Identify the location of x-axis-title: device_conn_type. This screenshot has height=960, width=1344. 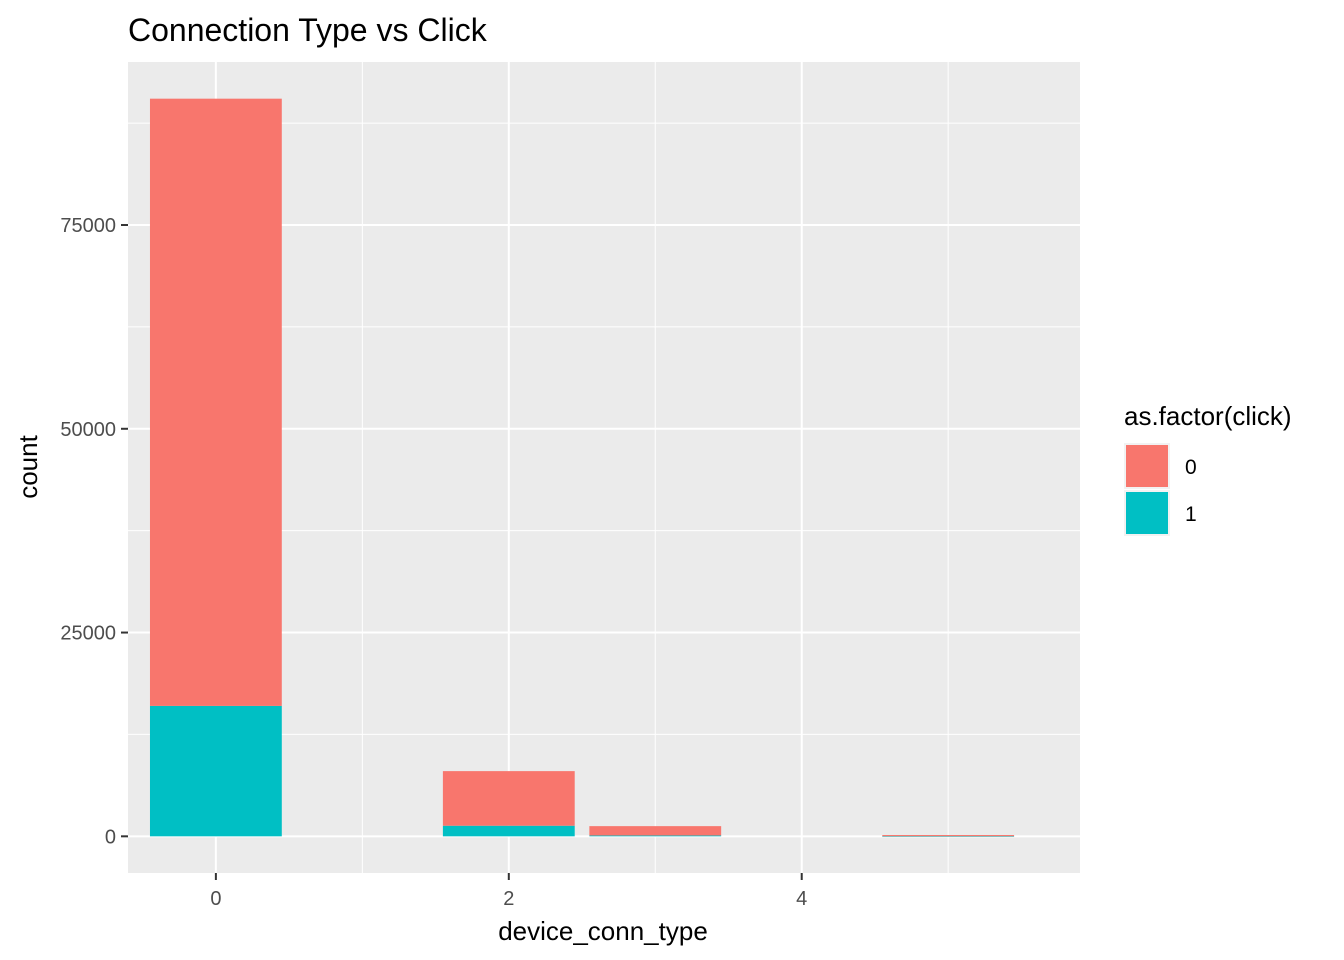
(603, 931).